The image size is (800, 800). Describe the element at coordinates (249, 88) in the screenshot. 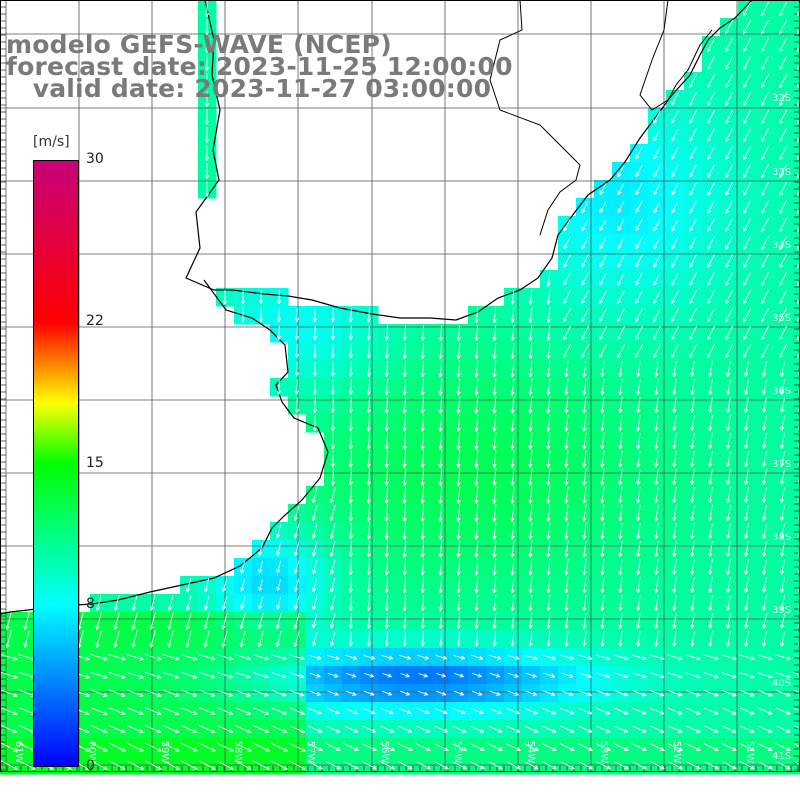

I see `title-valid-date: valid date: 2023-11-27 03:00:00` at that location.